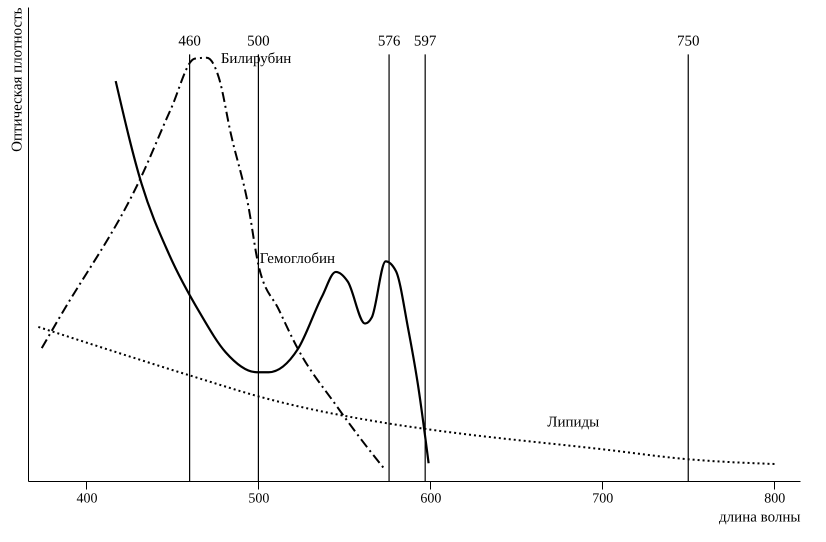 This screenshot has width=826, height=542. I want to click on x-tick-label: 500, so click(259, 499).